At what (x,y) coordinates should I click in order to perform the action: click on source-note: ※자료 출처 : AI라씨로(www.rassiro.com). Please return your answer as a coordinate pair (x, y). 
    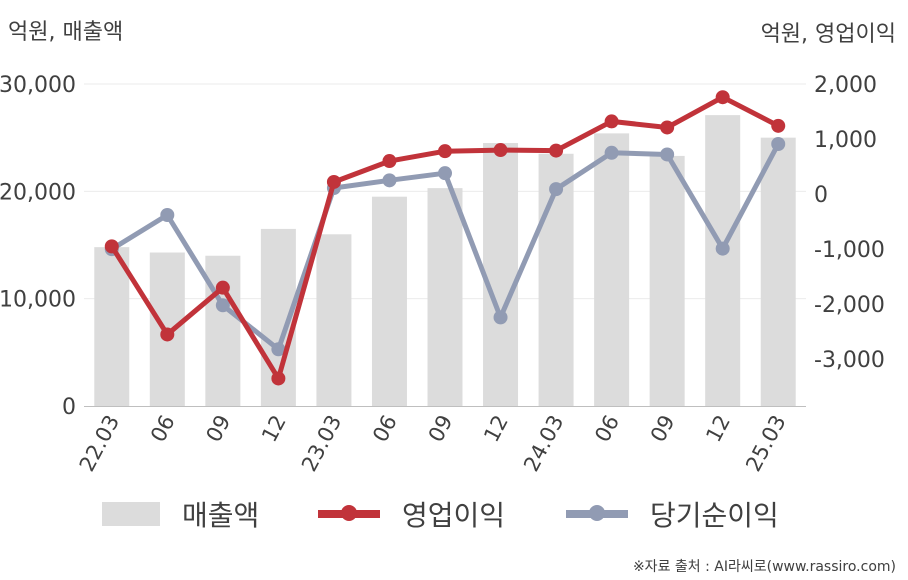
    Looking at the image, I should click on (764, 567).